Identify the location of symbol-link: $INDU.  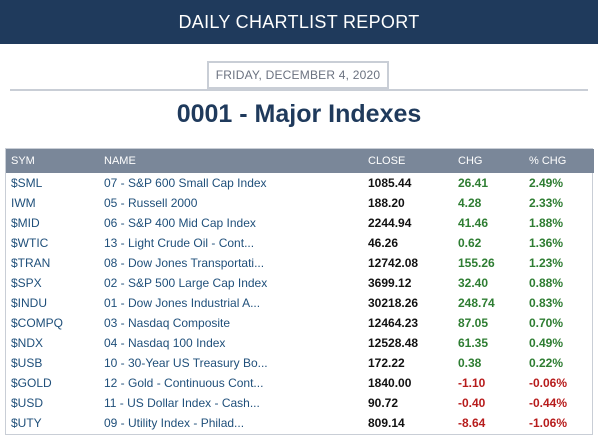
(29, 303).